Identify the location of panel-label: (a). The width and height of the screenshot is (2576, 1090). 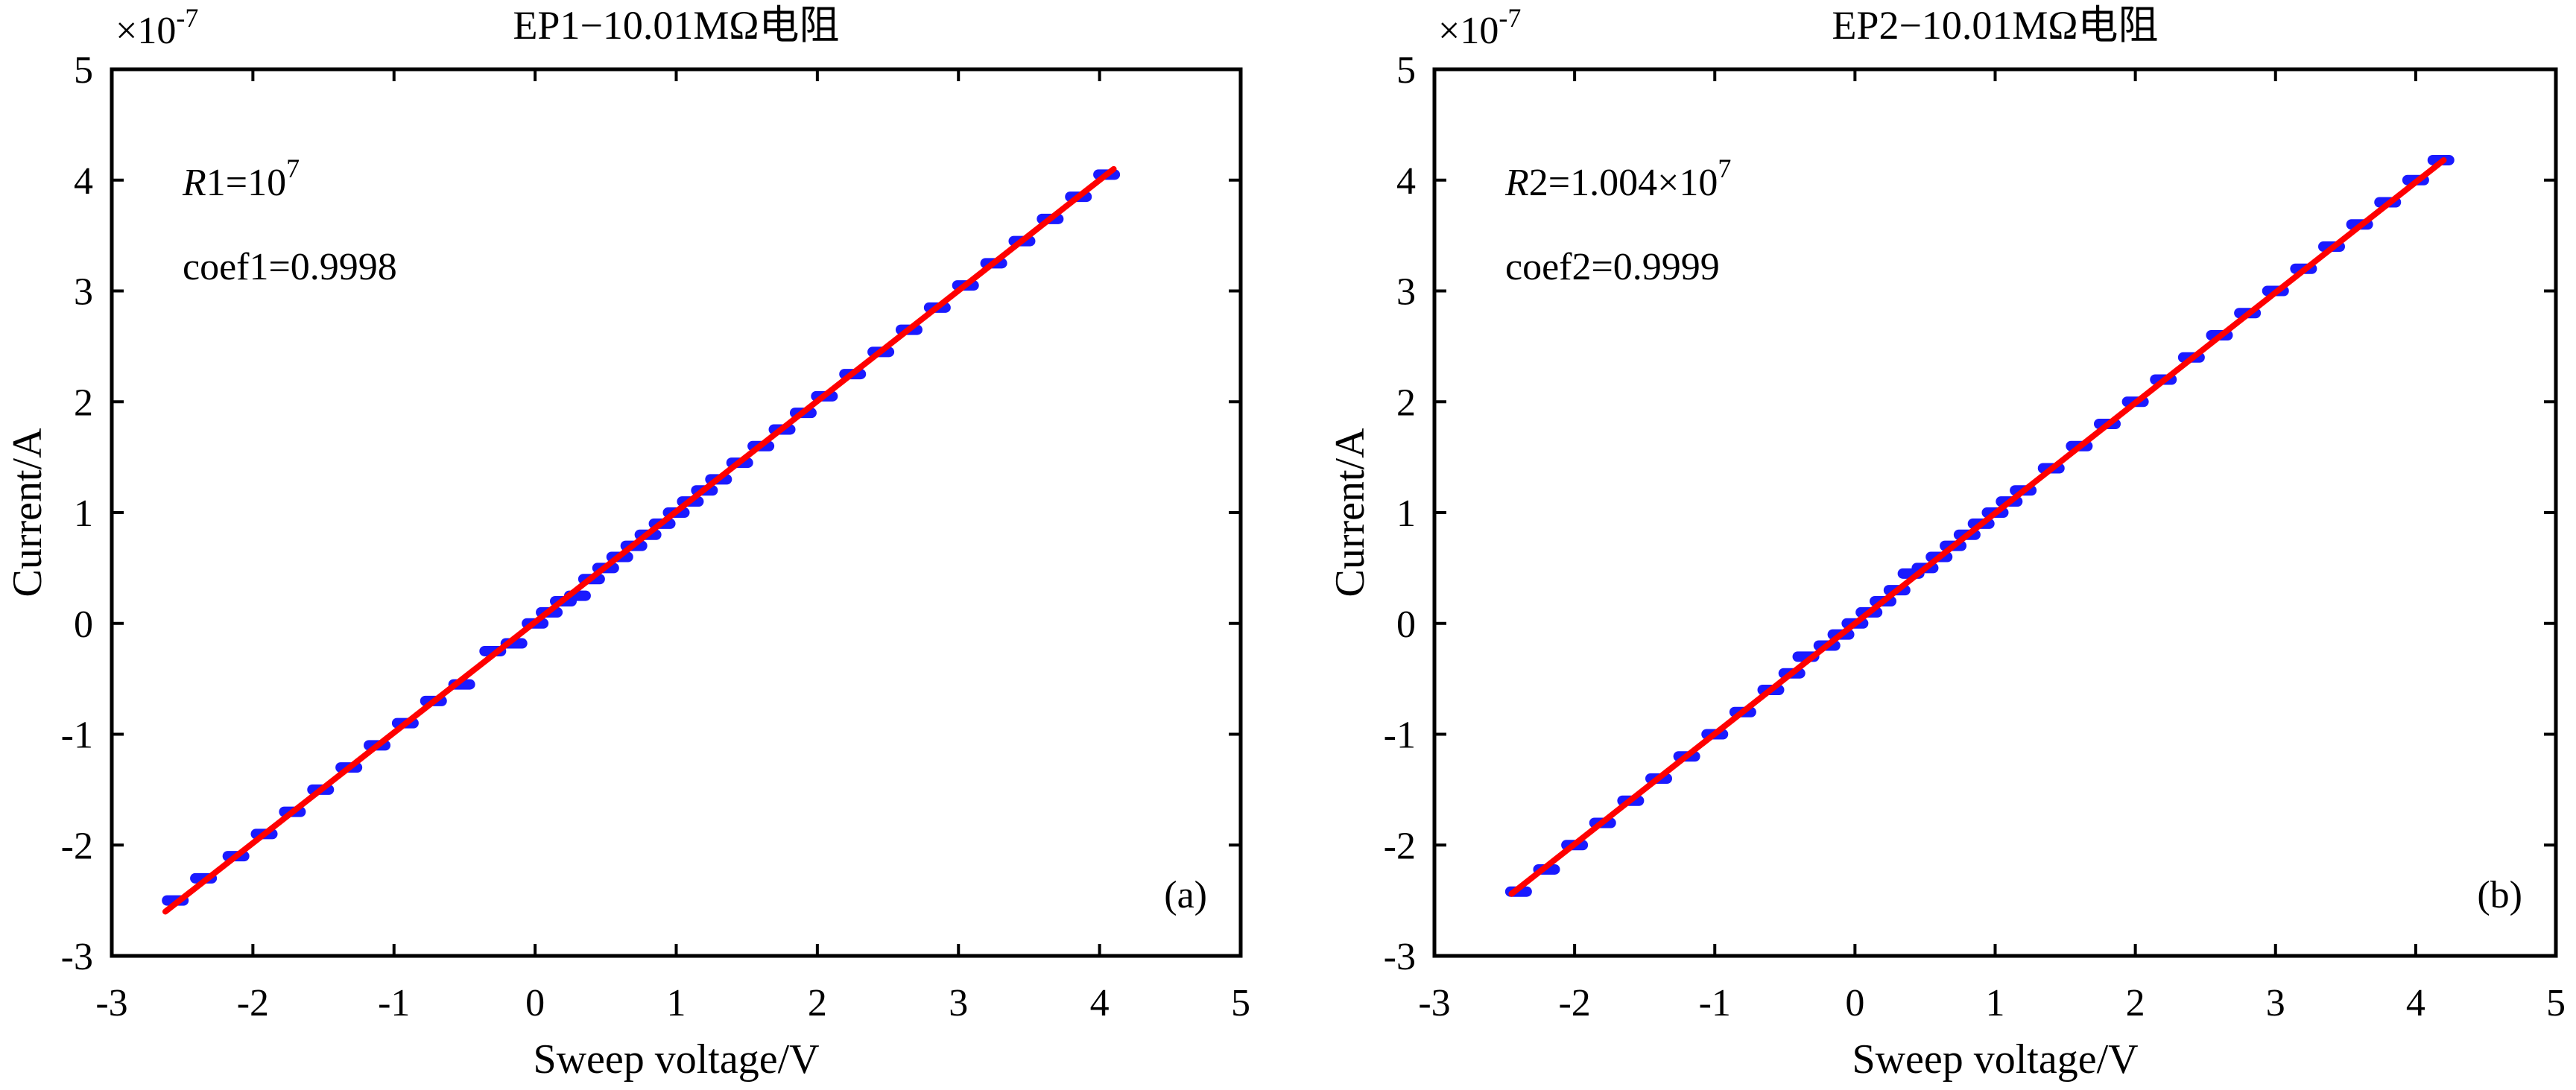
(1185, 895).